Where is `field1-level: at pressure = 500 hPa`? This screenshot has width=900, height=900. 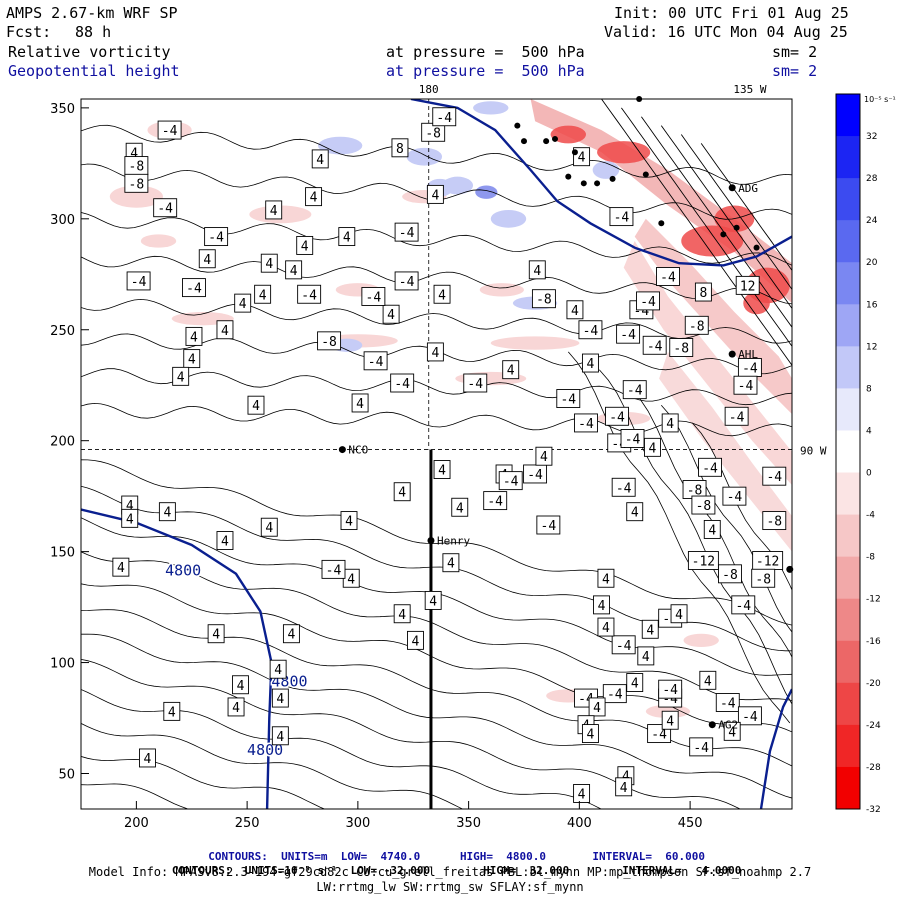
field1-level: at pressure = 500 hPa is located at coordinates (485, 52).